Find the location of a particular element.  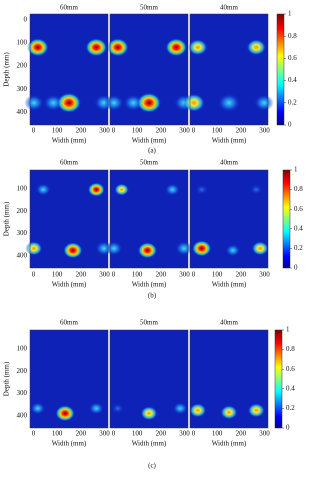

subplot-title: 50mm is located at coordinates (149, 8).